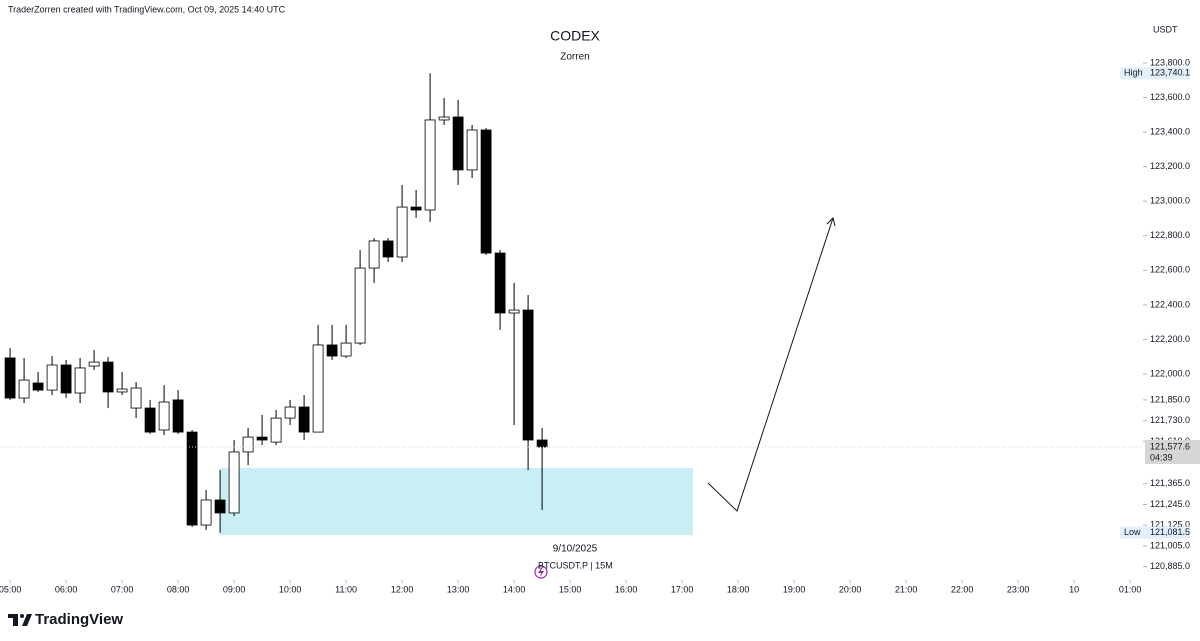 The image size is (1200, 641). Describe the element at coordinates (1170, 201) in the screenshot. I see `y-tick-label: 123,000.0` at that location.